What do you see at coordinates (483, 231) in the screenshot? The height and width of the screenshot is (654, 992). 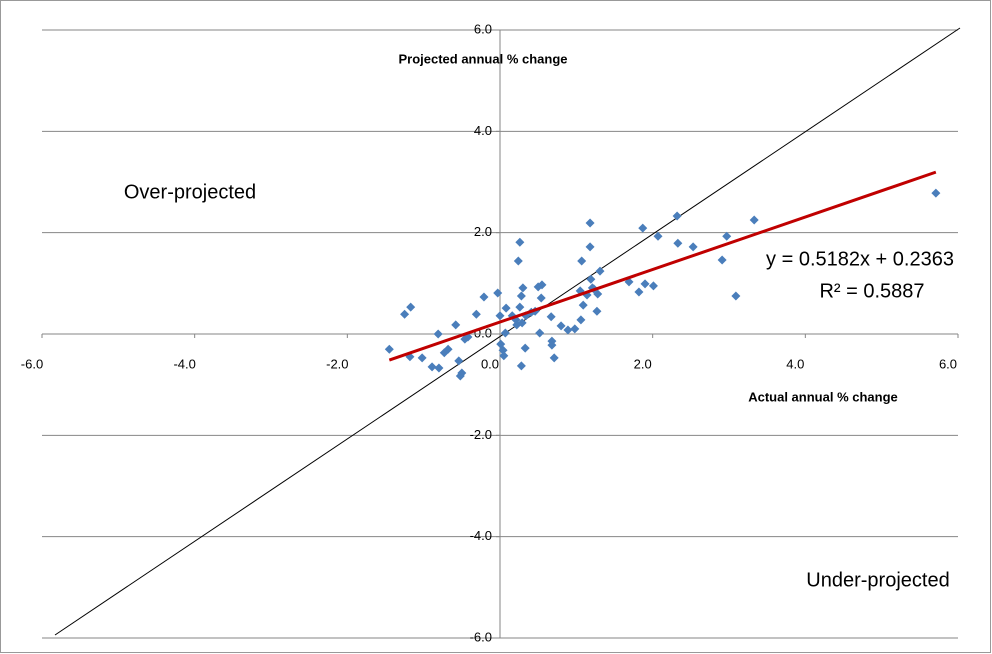 I see `y-tick-label: 2.0` at bounding box center [483, 231].